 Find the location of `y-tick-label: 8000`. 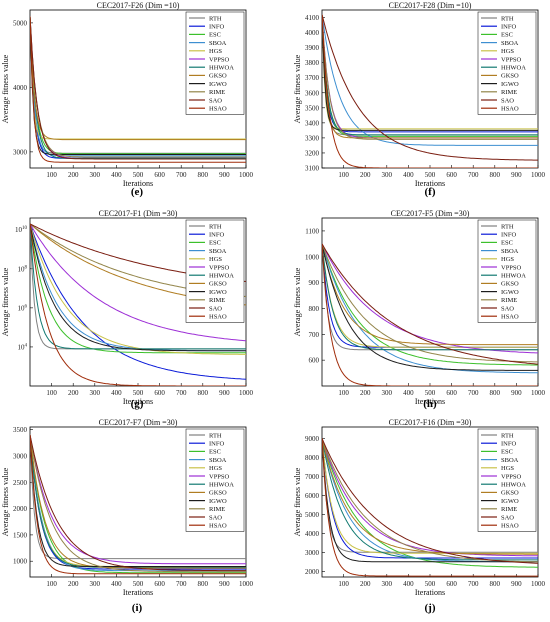

y-tick-label: 8000 is located at coordinates (312, 458).